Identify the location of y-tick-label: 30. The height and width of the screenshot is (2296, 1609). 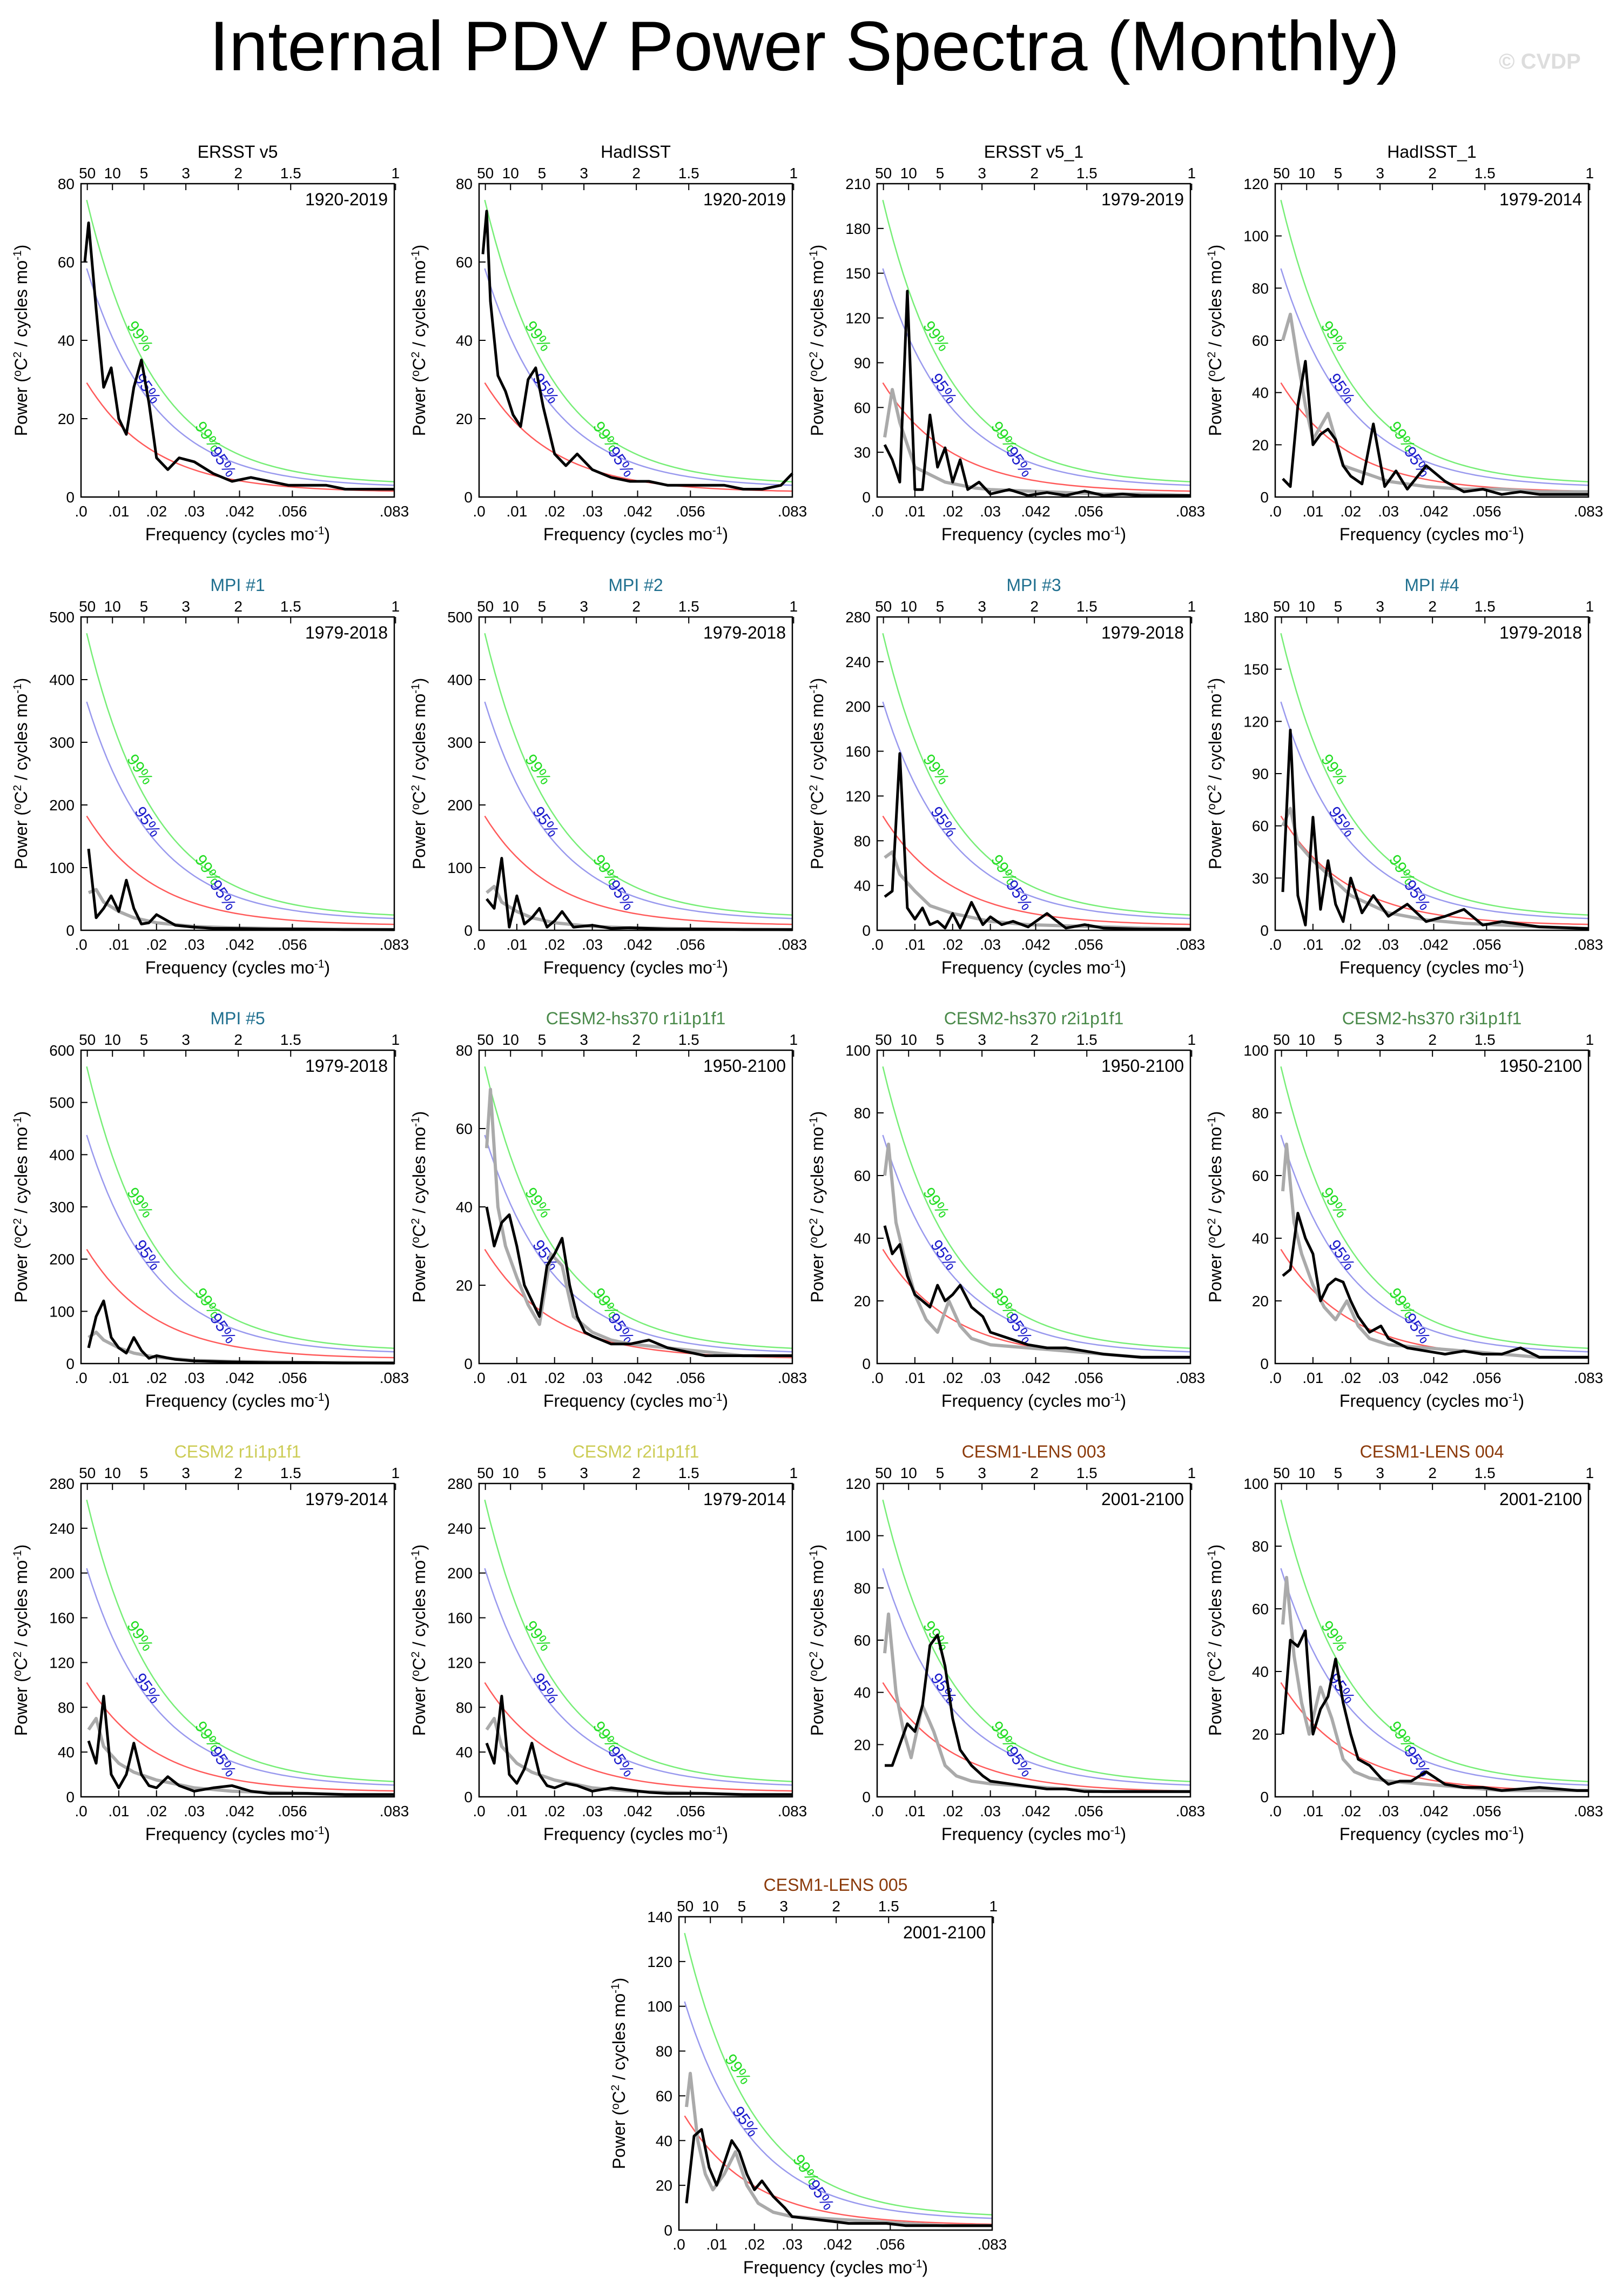
(863, 452).